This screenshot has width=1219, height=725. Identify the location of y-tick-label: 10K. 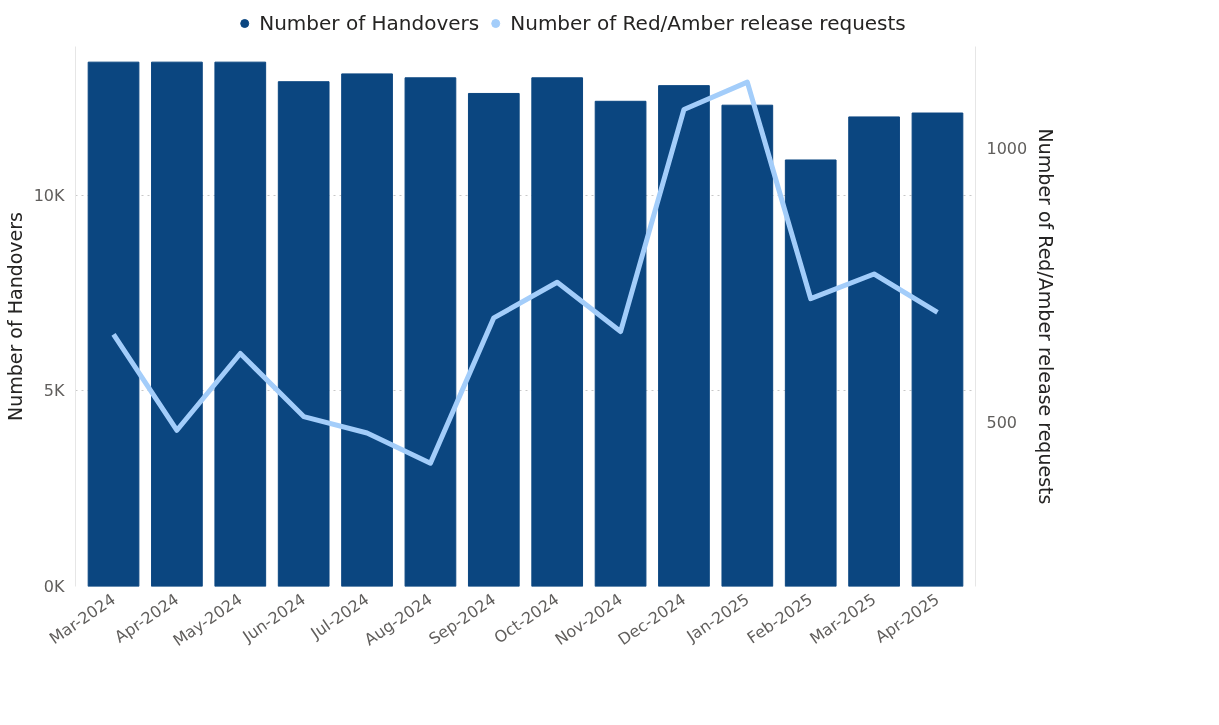
(49, 195).